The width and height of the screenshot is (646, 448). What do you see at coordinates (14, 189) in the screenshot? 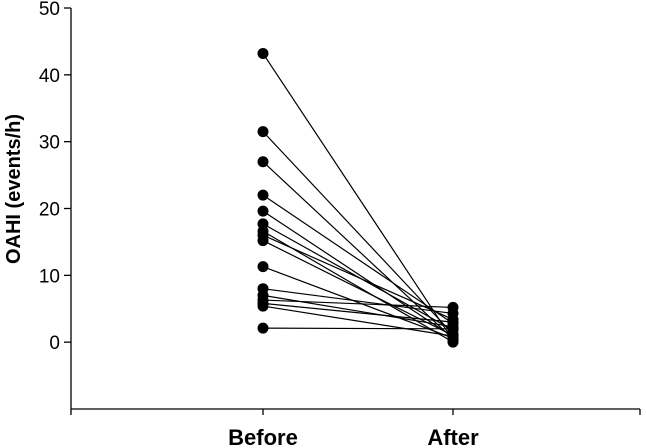
I see `y-axis-title: OAHI (events/h)` at bounding box center [14, 189].